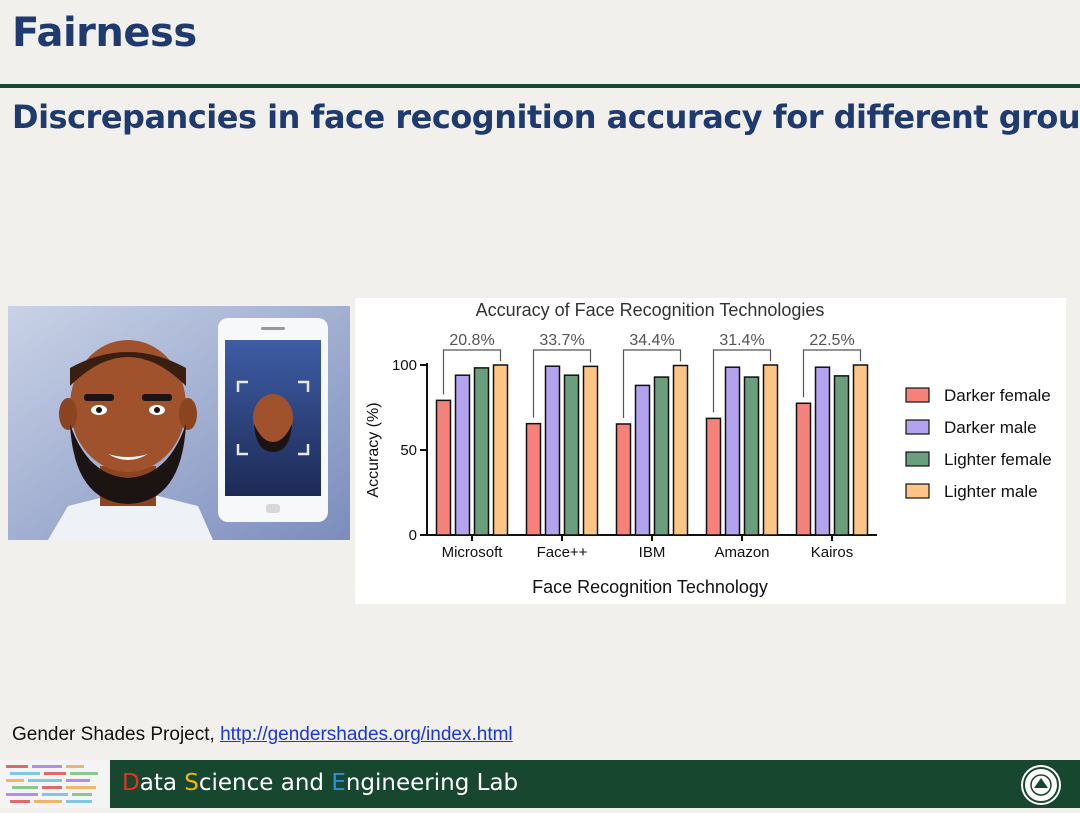 The width and height of the screenshot is (1080, 813). I want to click on y-axis-label: Accuracy (%), so click(373, 449).